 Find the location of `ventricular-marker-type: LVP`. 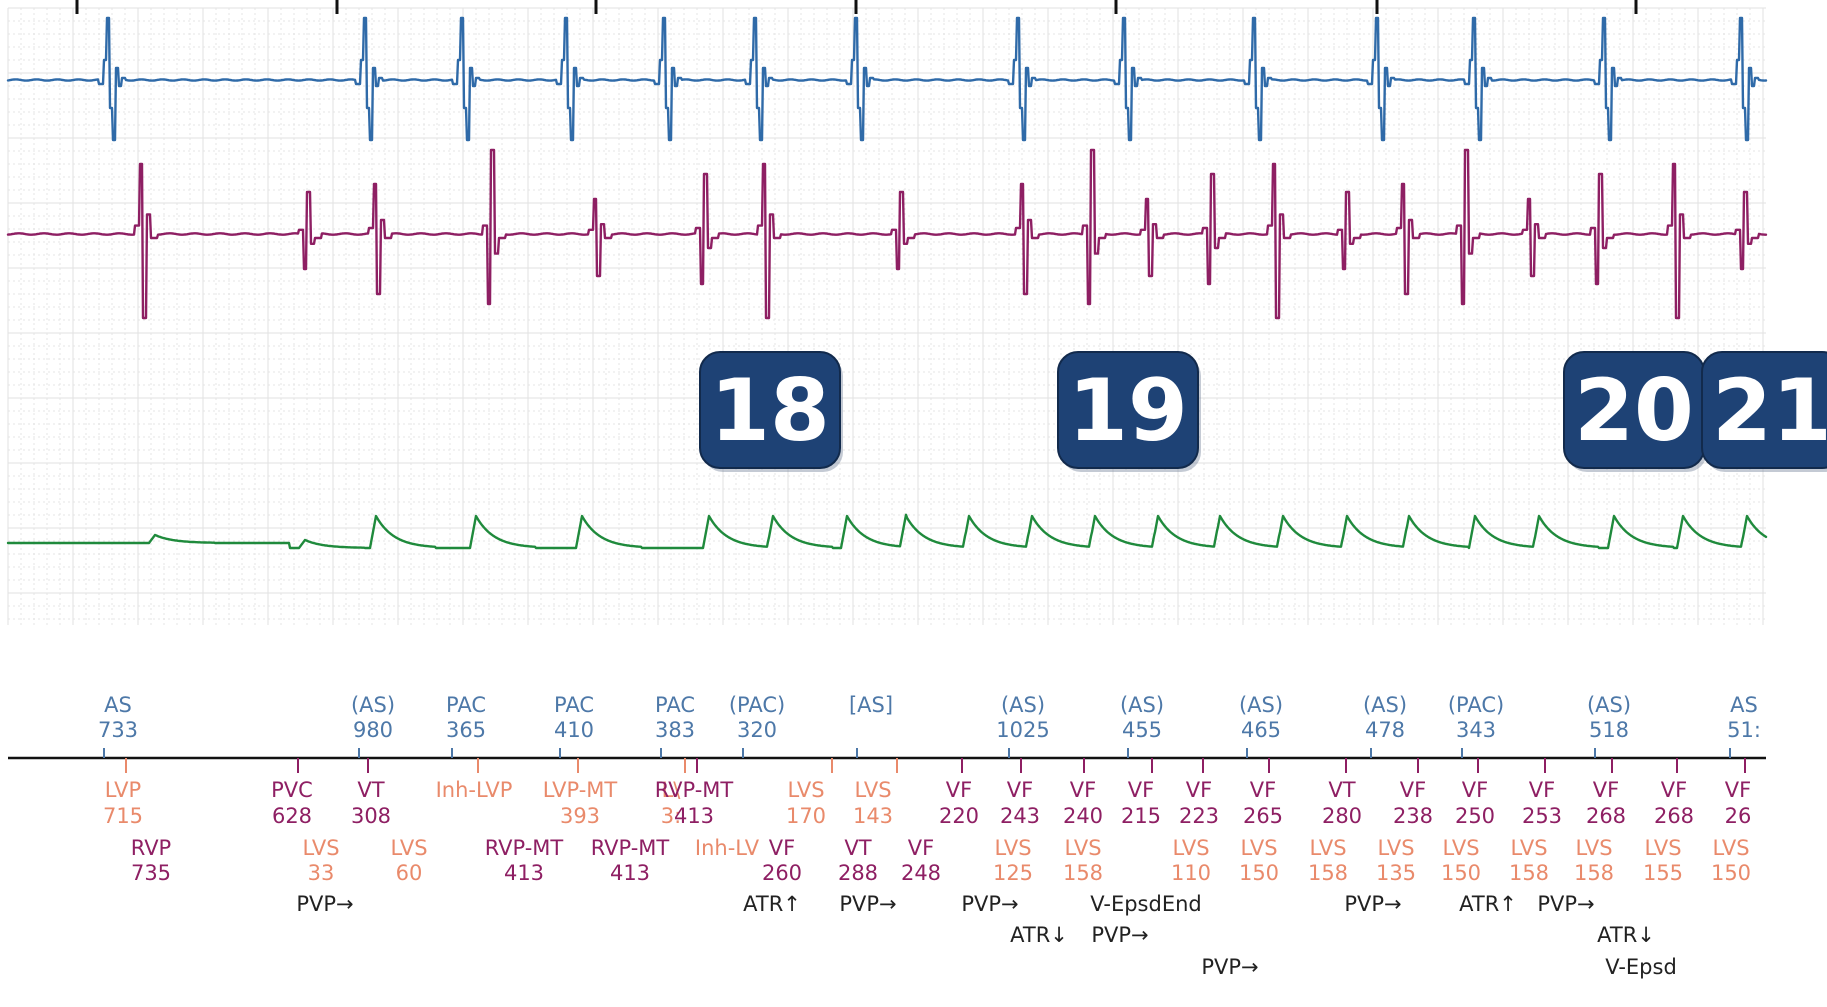

ventricular-marker-type: LVP is located at coordinates (123, 790).